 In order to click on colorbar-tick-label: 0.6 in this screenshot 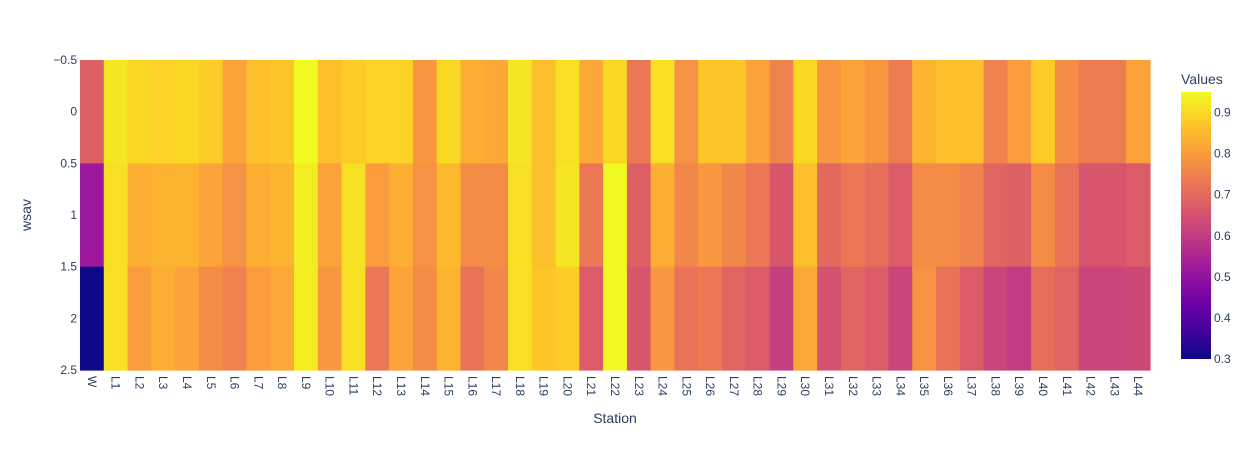, I will do `click(1222, 236)`.